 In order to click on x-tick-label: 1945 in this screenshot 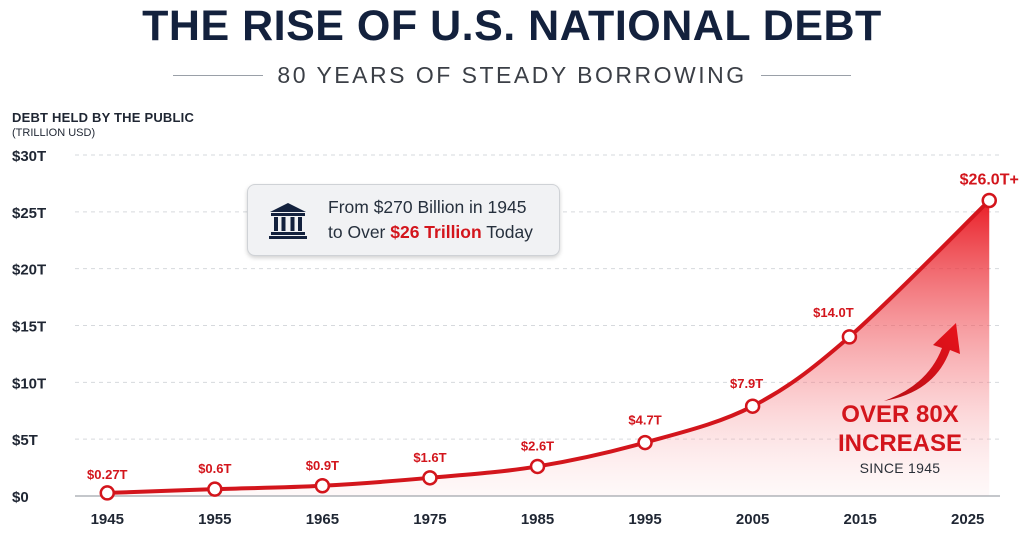, I will do `click(107, 519)`.